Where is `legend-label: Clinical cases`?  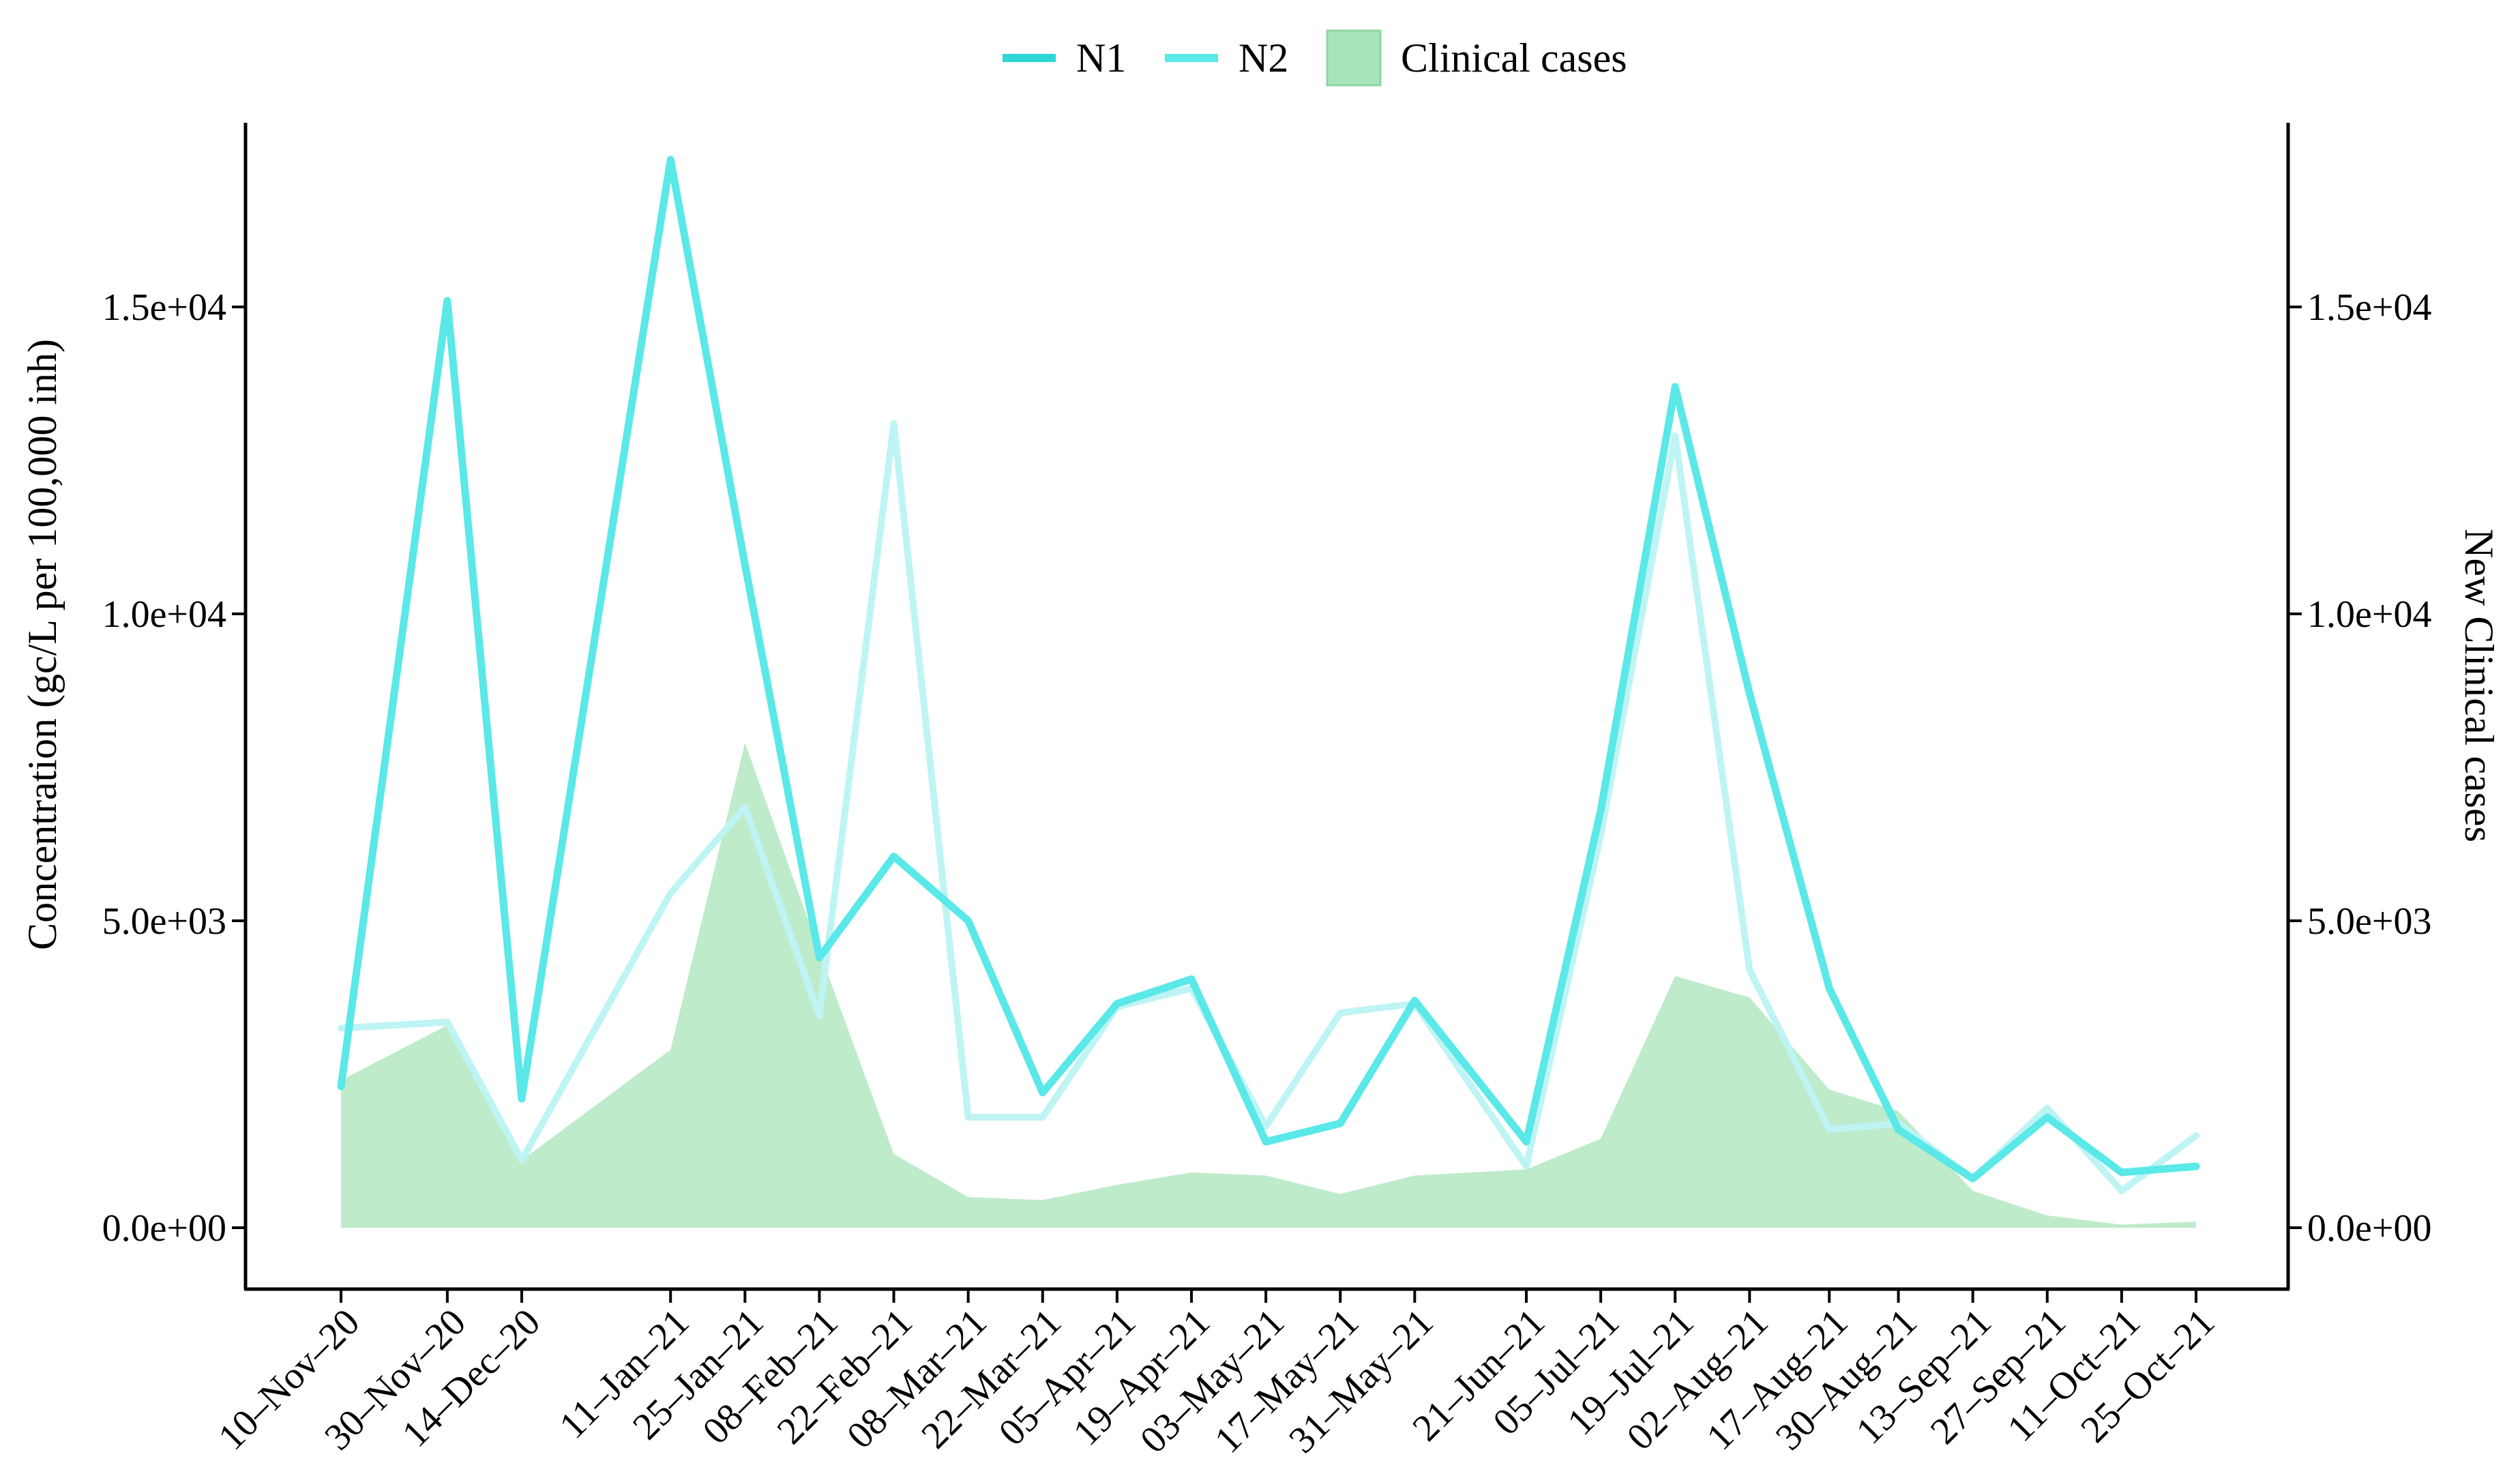
legend-label: Clinical cases is located at coordinates (1514, 57).